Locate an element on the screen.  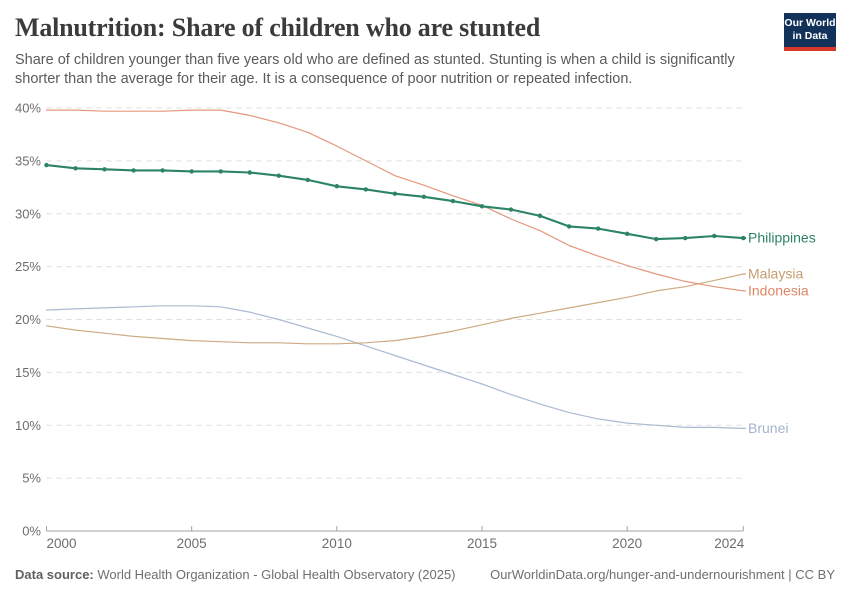
line-malaysia is located at coordinates (394, 309).